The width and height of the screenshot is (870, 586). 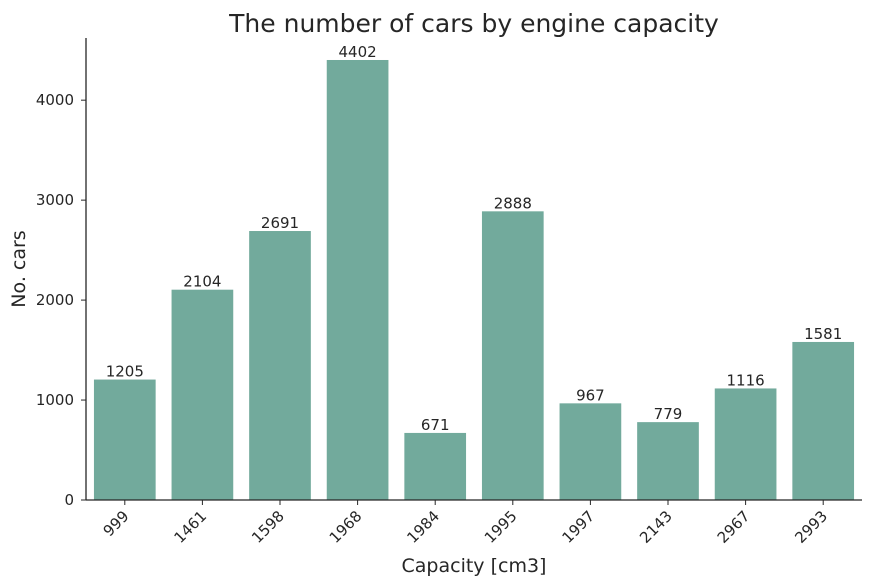 I want to click on x-tick-label-1984: 1984, so click(x=423, y=527).